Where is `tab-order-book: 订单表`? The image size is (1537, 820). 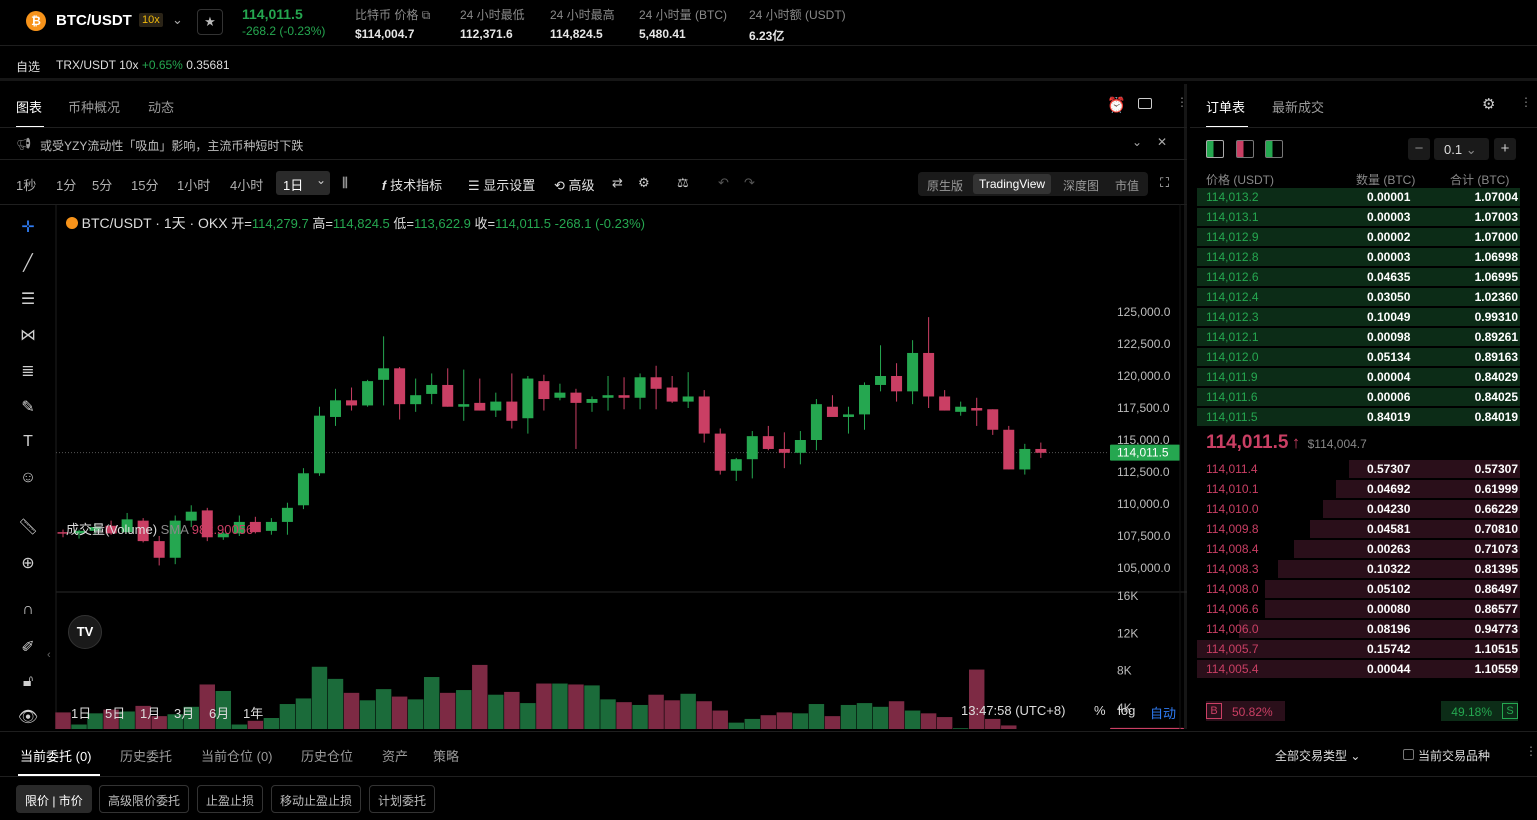
tab-order-book: 订单表 is located at coordinates (1226, 107).